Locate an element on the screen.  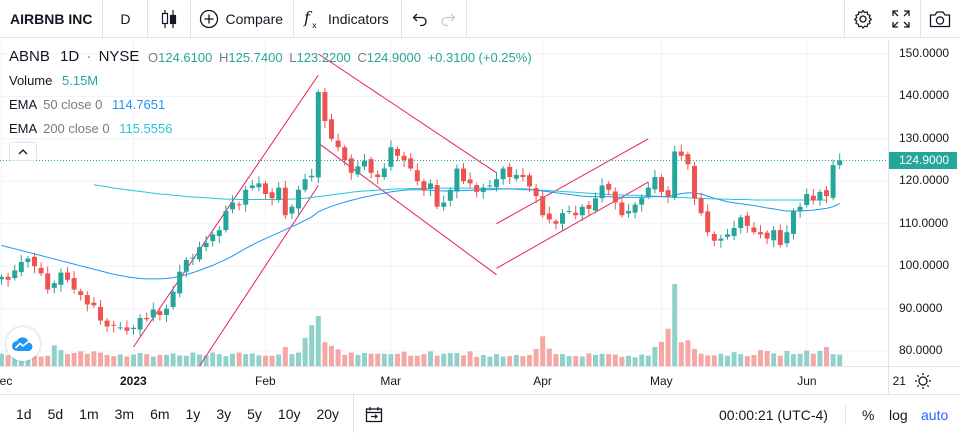
chart-type-button is located at coordinates (169, 19).